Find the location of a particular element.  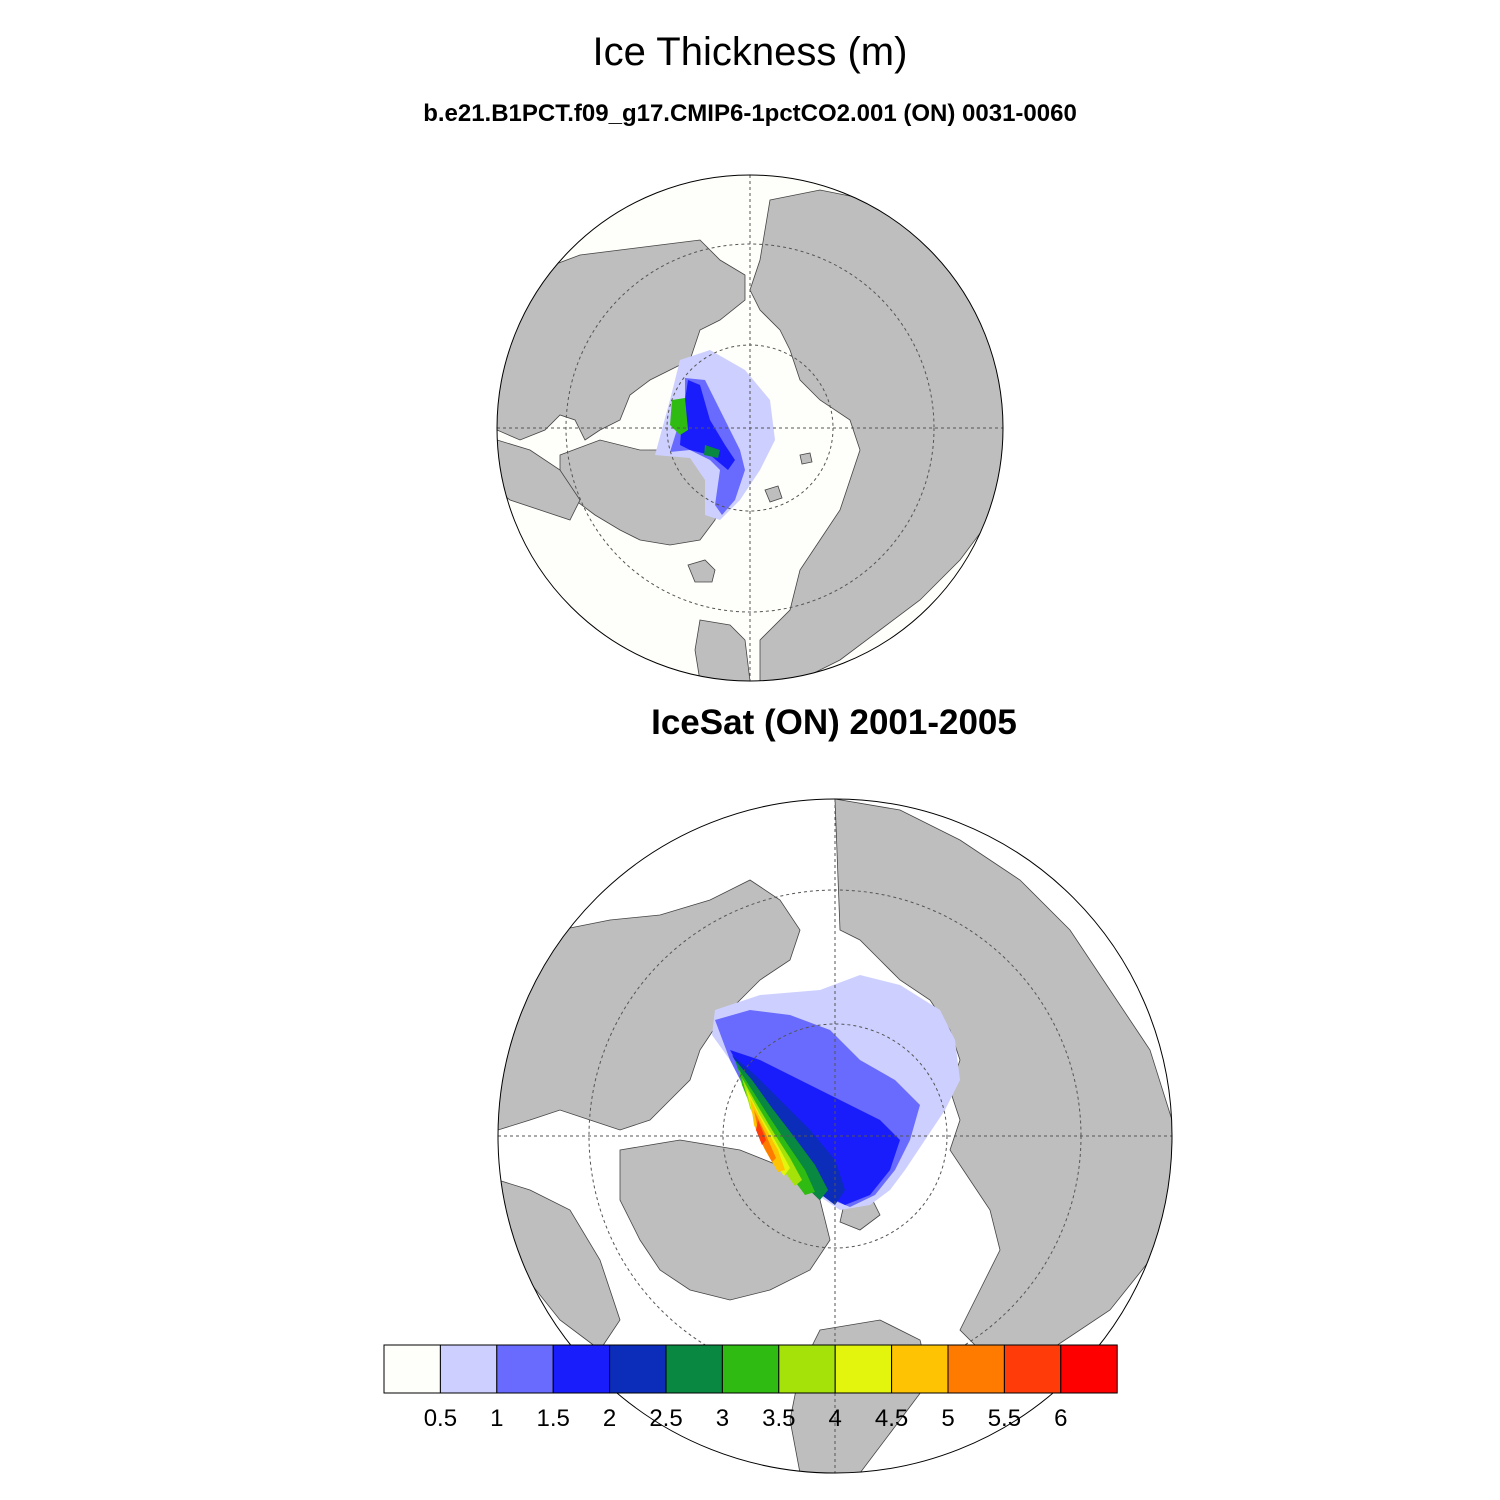

colorbar-tick-label: 5 is located at coordinates (948, 1418).